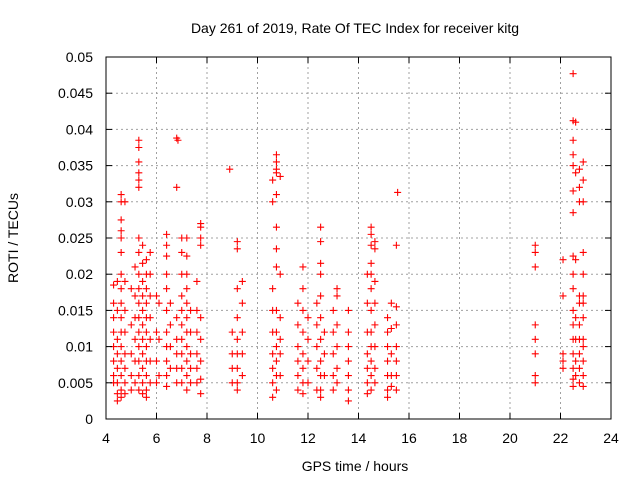 This screenshot has width=640, height=480. What do you see at coordinates (359, 438) in the screenshot?
I see `x-tick-label: 14` at bounding box center [359, 438].